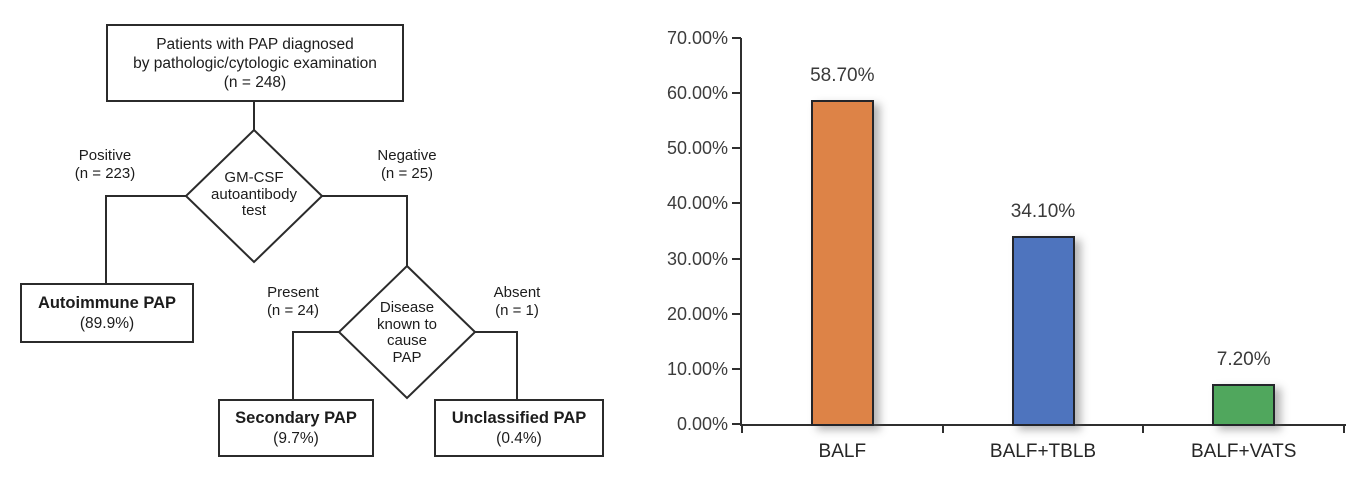 The width and height of the screenshot is (1366, 498). Describe the element at coordinates (107, 323) in the screenshot. I see `autoimmune-pap-value: (89.9%)` at that location.